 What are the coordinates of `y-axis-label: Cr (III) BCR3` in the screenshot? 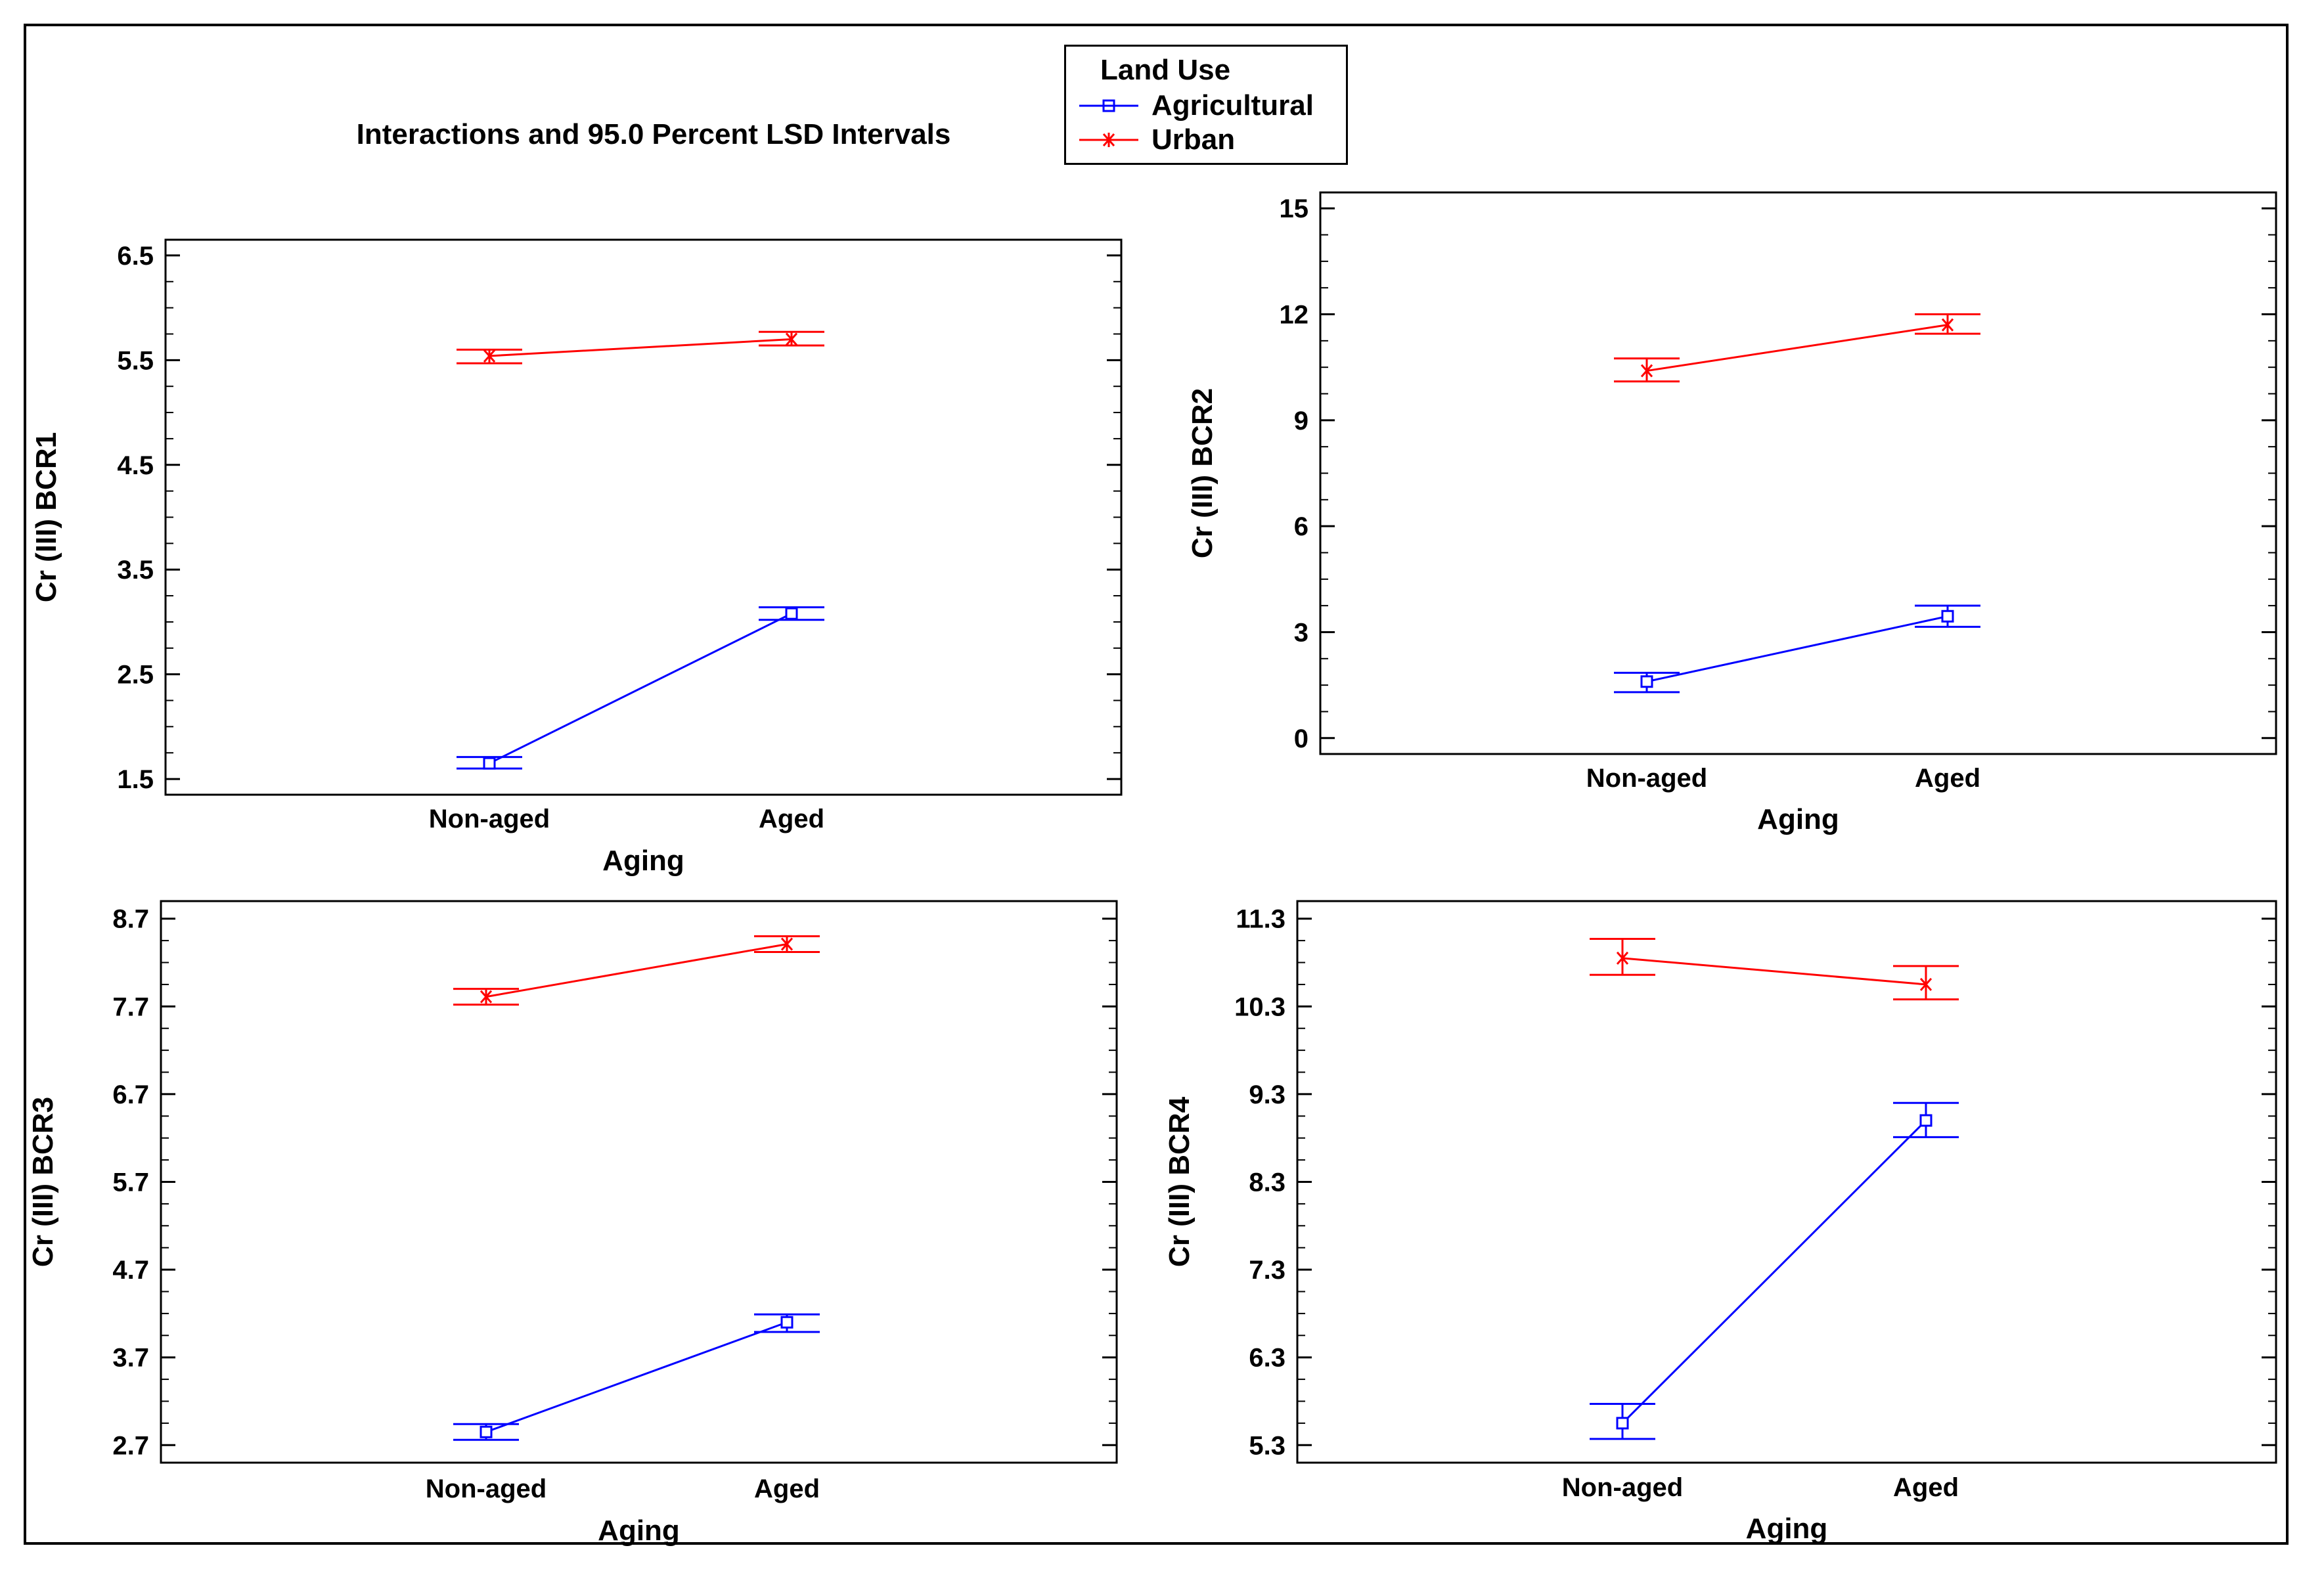 It's located at (43, 1182).